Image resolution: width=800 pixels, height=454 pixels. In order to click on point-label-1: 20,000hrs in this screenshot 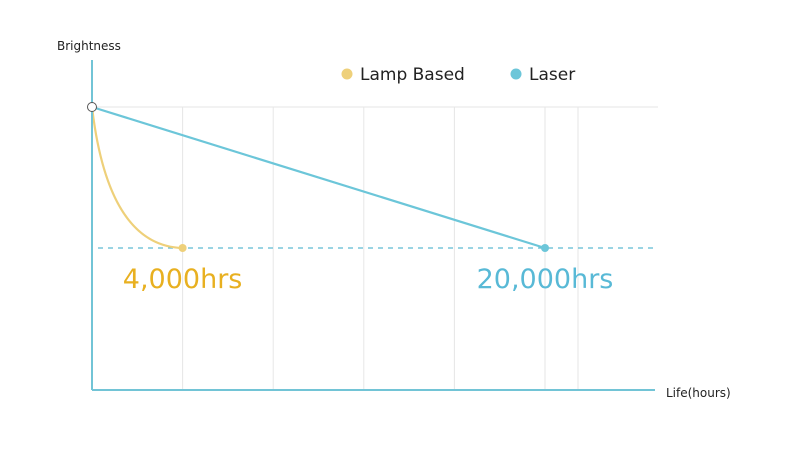, I will do `click(545, 279)`.